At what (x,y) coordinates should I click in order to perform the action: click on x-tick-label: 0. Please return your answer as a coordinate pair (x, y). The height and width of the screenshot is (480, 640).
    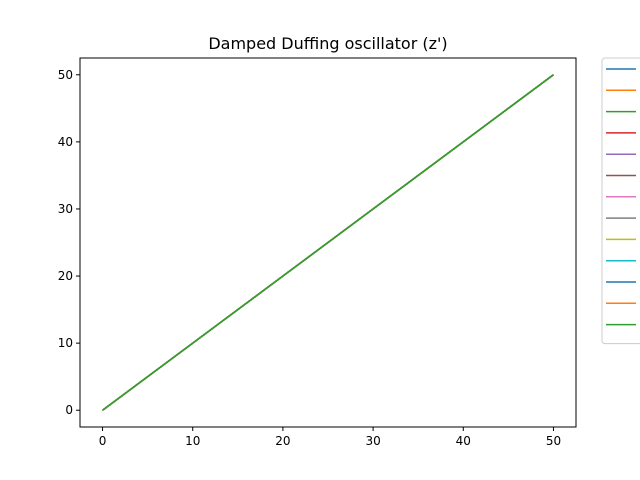
    Looking at the image, I should click on (103, 441).